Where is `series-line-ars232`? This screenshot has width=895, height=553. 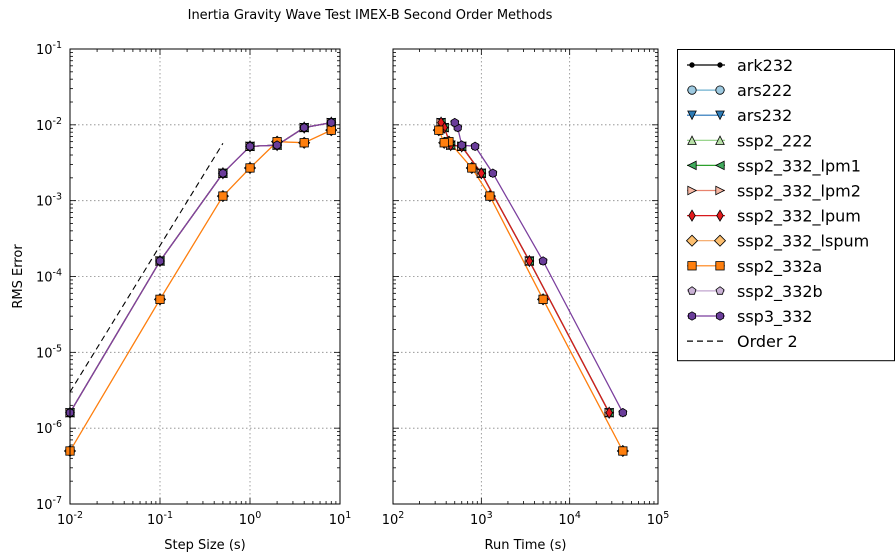 series-line-ars232 is located at coordinates (525, 267).